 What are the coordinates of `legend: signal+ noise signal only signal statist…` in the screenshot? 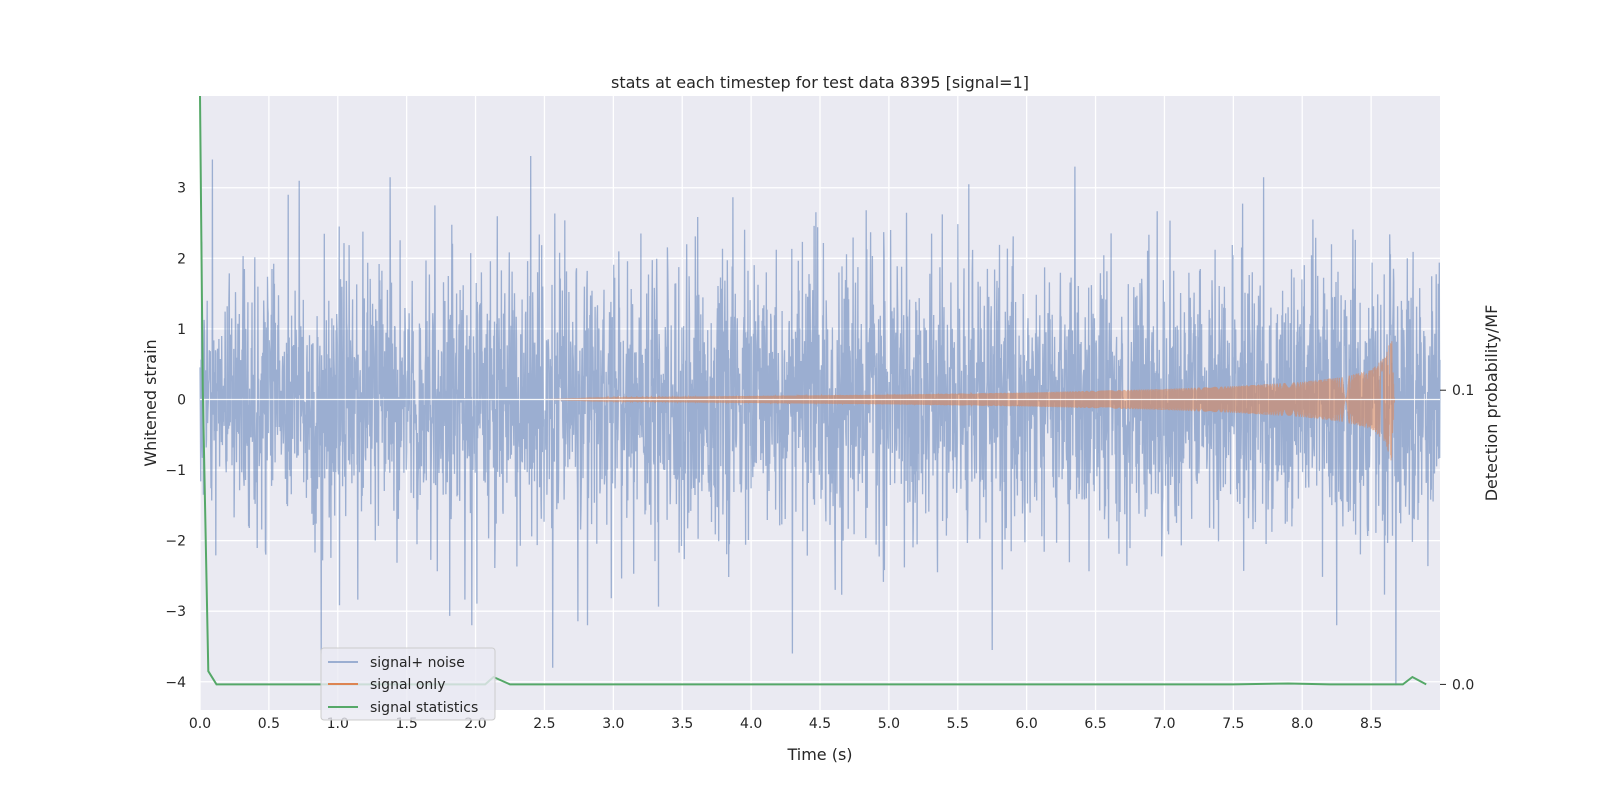 It's located at (408, 684).